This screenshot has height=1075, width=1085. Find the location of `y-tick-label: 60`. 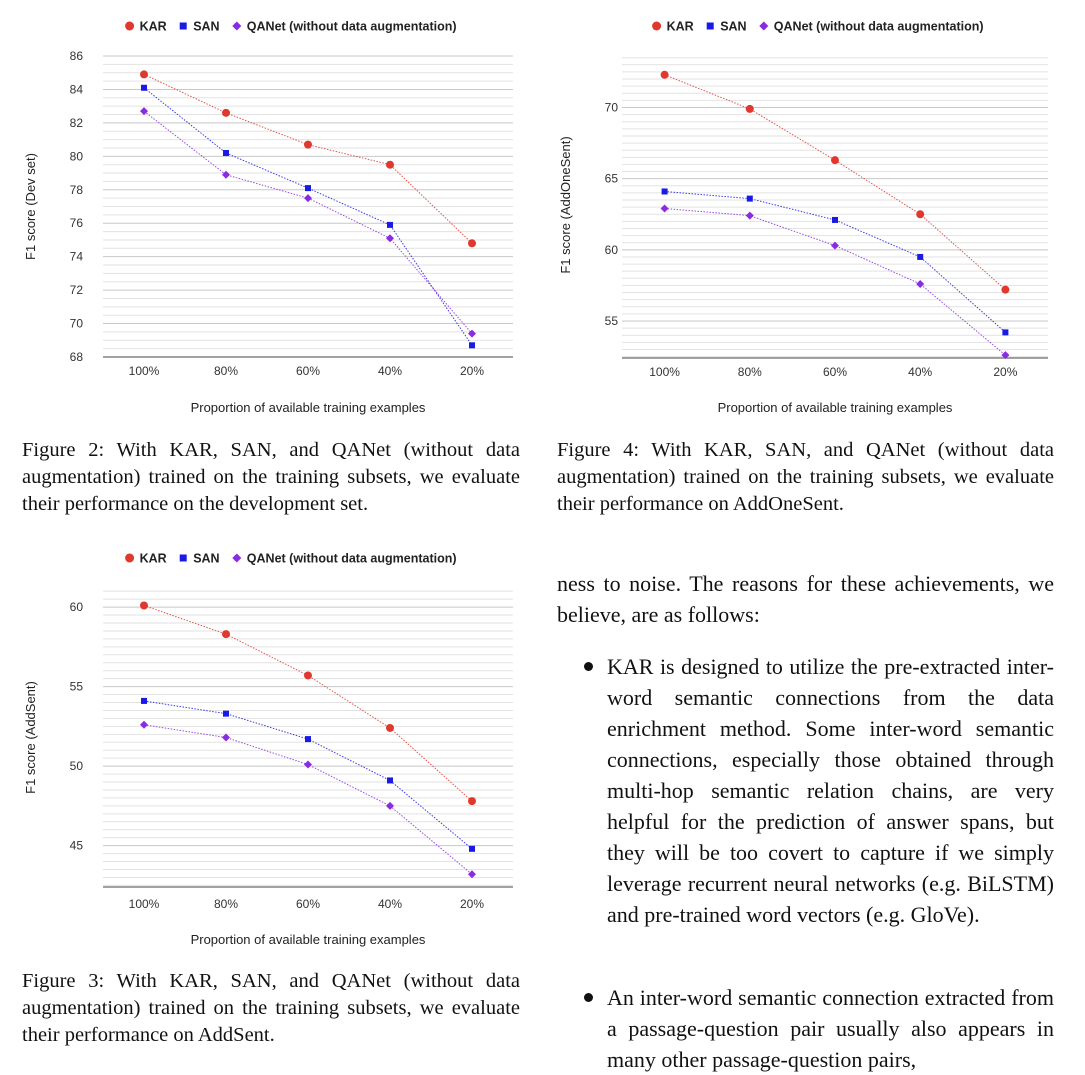

y-tick-label: 60 is located at coordinates (77, 607).